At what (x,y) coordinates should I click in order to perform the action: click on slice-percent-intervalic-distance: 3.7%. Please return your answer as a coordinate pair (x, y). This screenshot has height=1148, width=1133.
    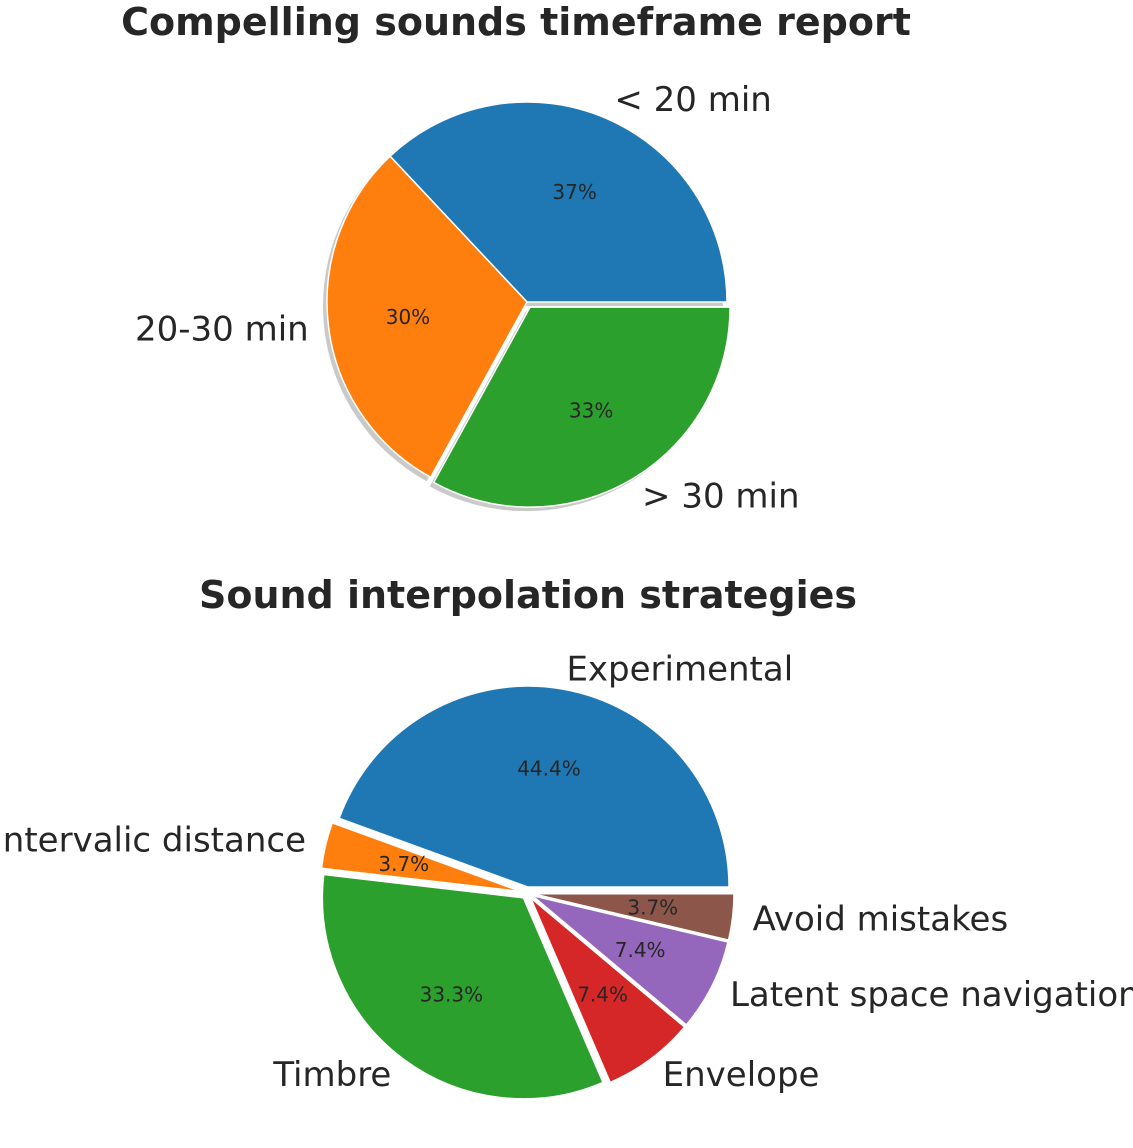
    Looking at the image, I should click on (403, 864).